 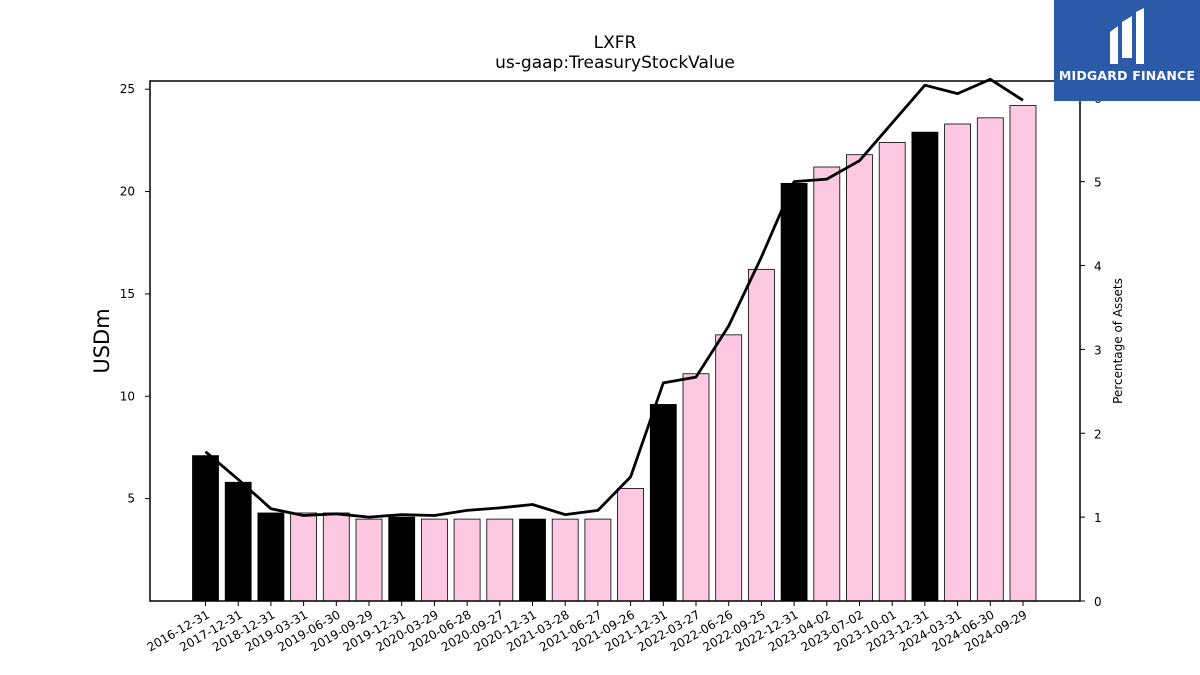 I want to click on midgard-logo-icon, so click(x=1127, y=36).